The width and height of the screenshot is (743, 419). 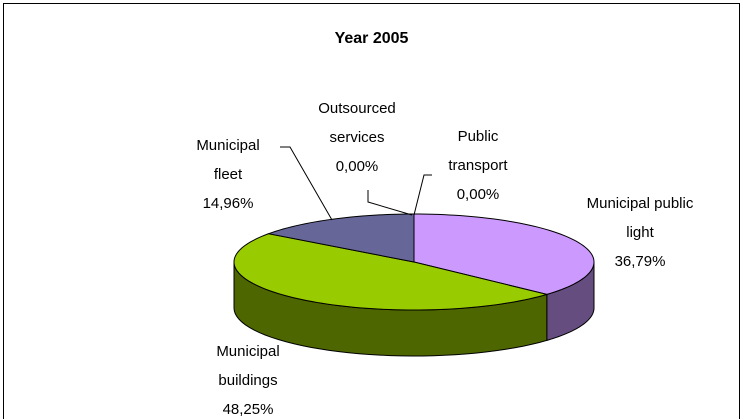 I want to click on category-label: Outsourced services, so click(x=357, y=123).